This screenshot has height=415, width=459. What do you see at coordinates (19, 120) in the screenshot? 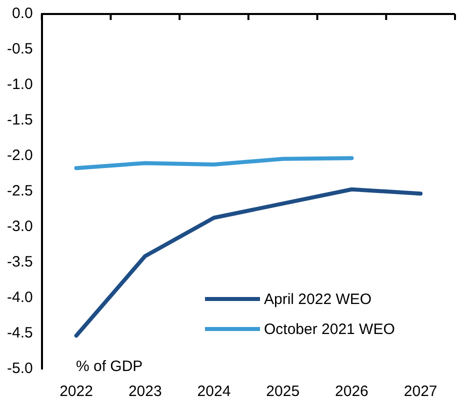
I see `y-tick-label: -1.5` at bounding box center [19, 120].